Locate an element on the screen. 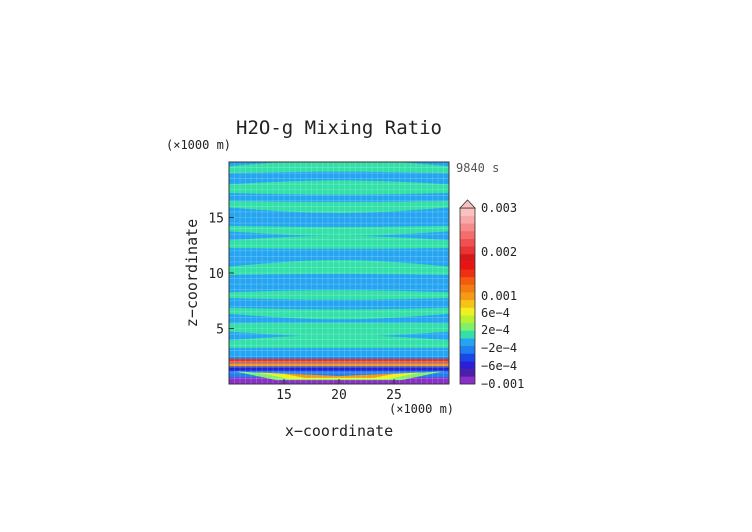 The width and height of the screenshot is (752, 532). chart-title: H2O-g Mixing Ratio is located at coordinates (339, 128).